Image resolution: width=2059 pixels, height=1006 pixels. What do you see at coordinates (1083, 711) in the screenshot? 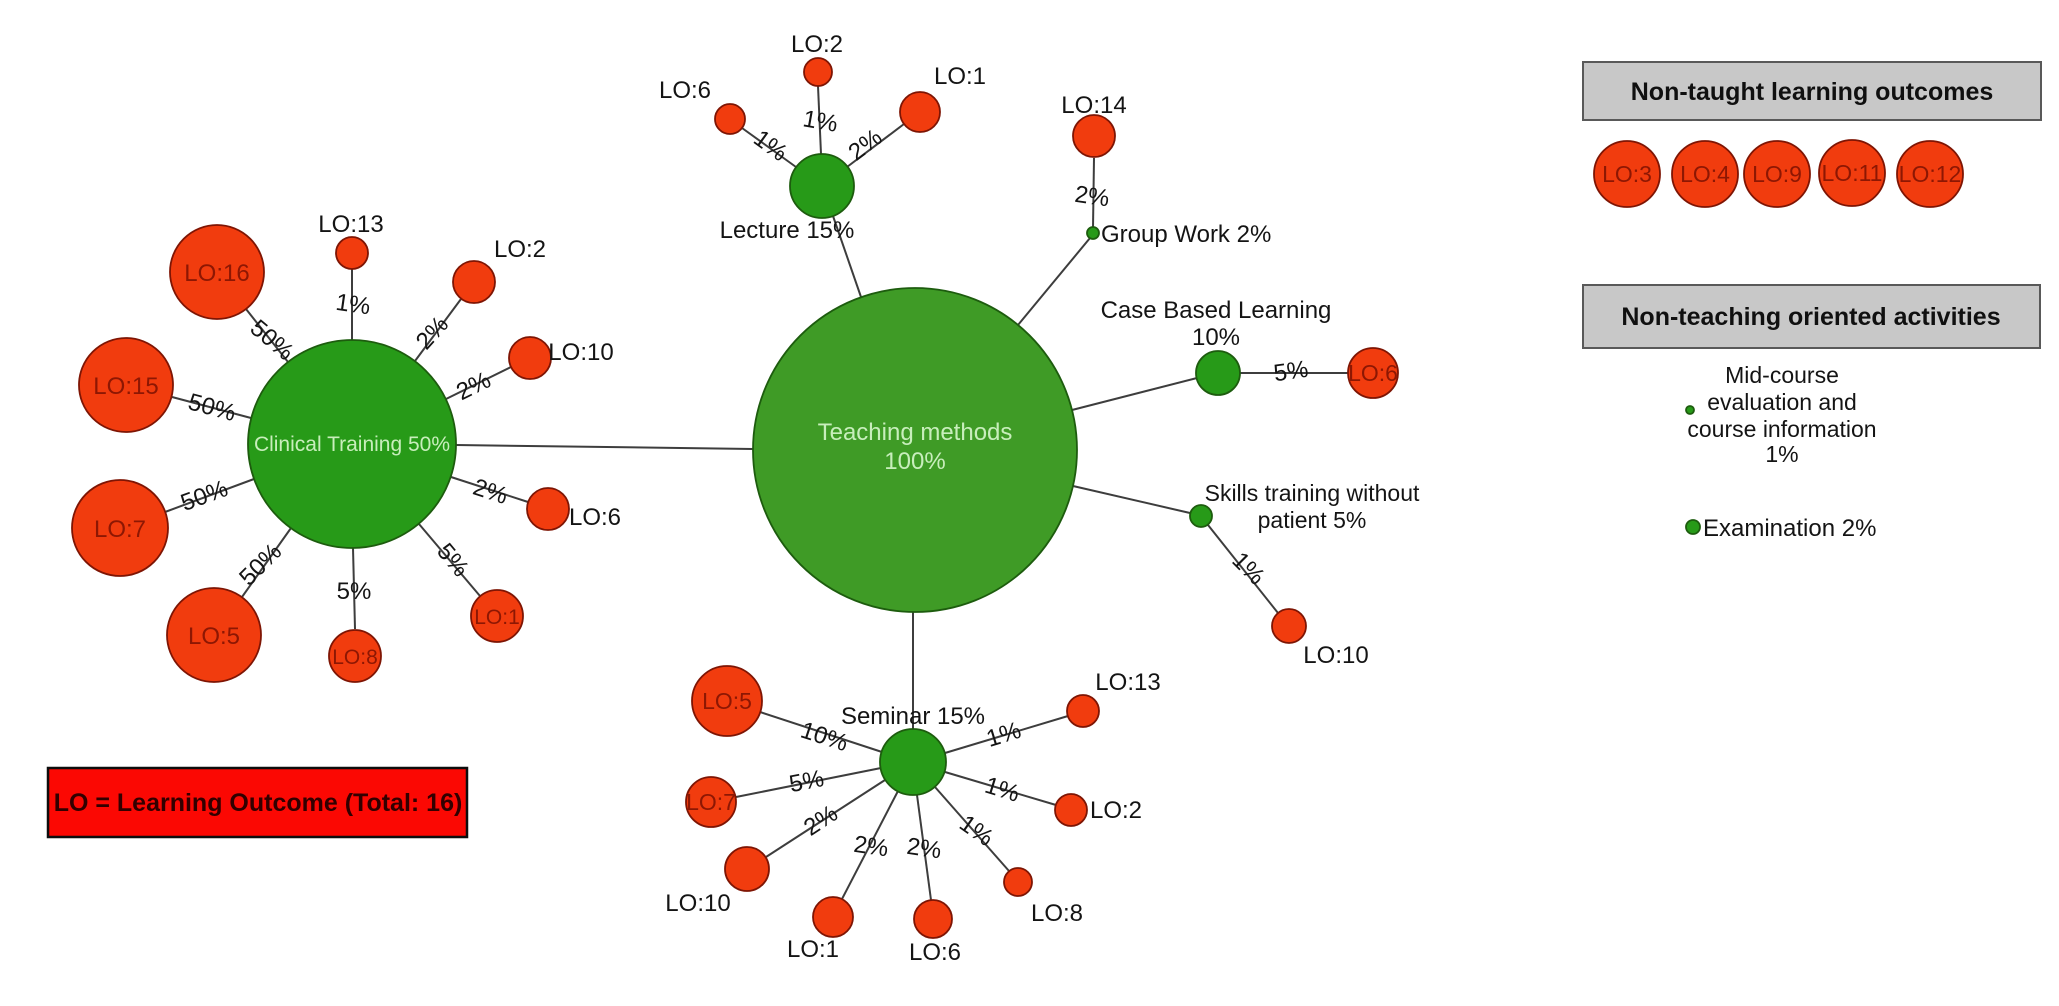
I see `seminar-lo13-node` at bounding box center [1083, 711].